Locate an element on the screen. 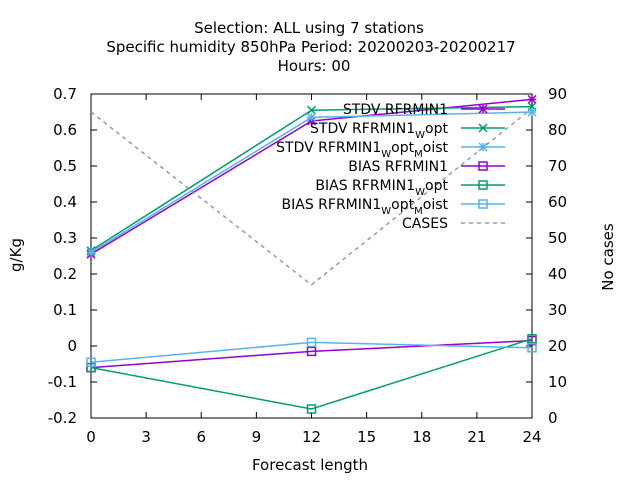 This screenshot has width=640, height=480. x-tick-label: 6 is located at coordinates (201, 437).